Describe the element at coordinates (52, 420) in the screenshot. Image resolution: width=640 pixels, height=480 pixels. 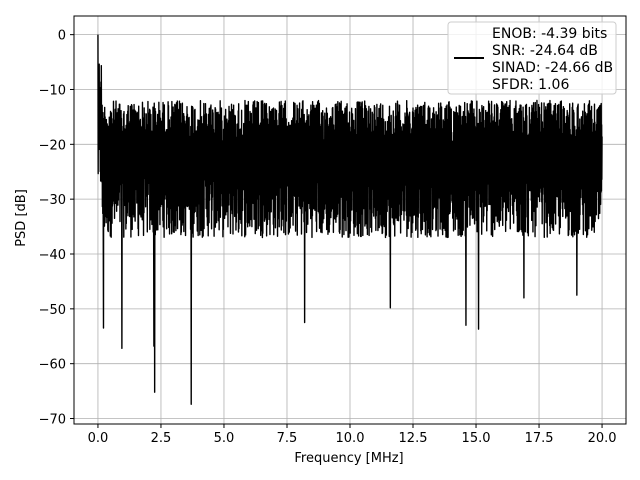
I see `y-tick-label: −70` at that location.